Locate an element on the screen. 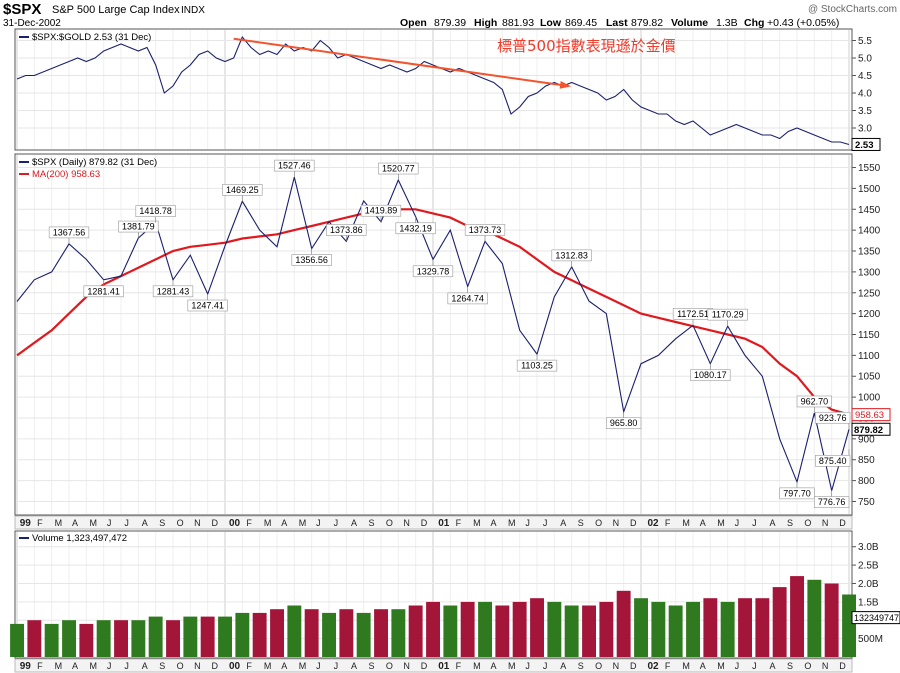 Image resolution: width=900 pixels, height=673 pixels. price-tick-label: 1500 is located at coordinates (869, 189).